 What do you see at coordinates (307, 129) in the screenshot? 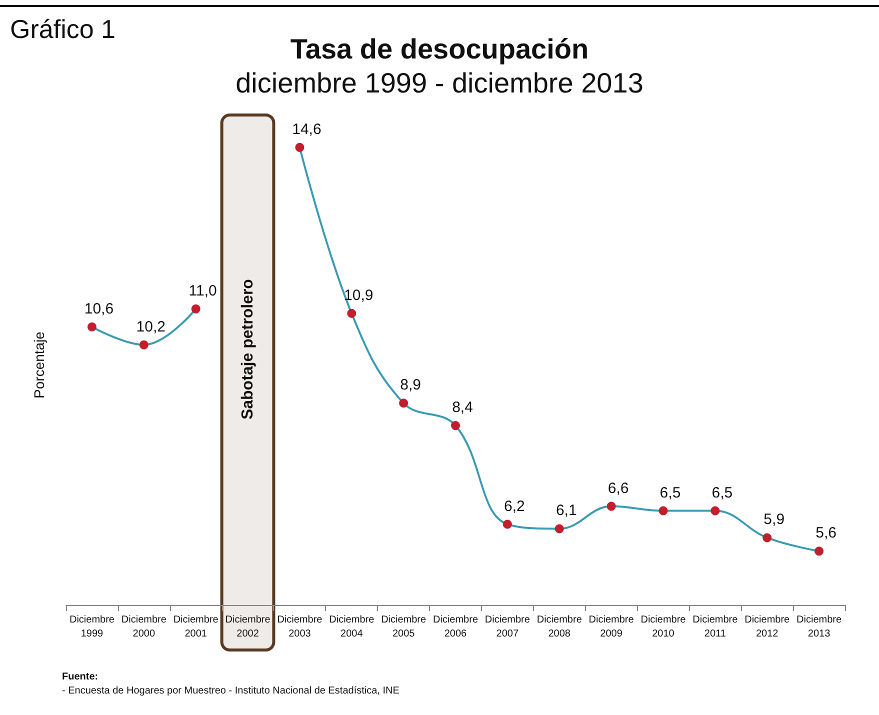
I see `data-label: 14,6` at bounding box center [307, 129].